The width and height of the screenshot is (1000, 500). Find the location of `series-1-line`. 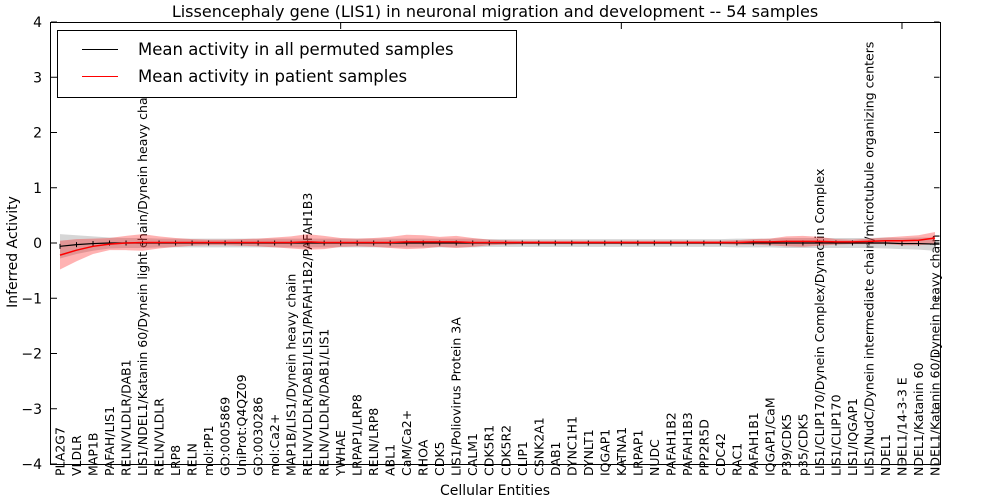

series-1-line is located at coordinates (497, 246).